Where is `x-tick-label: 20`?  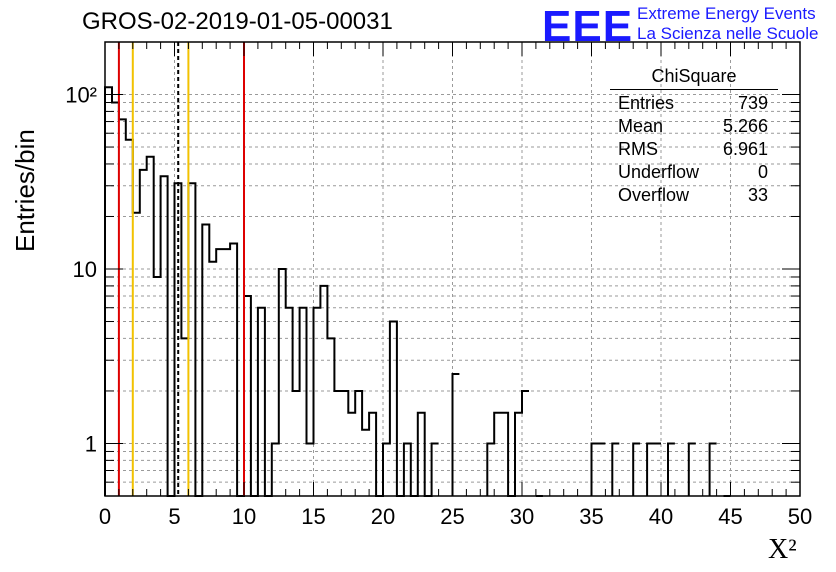 x-tick-label: 20 is located at coordinates (383, 516).